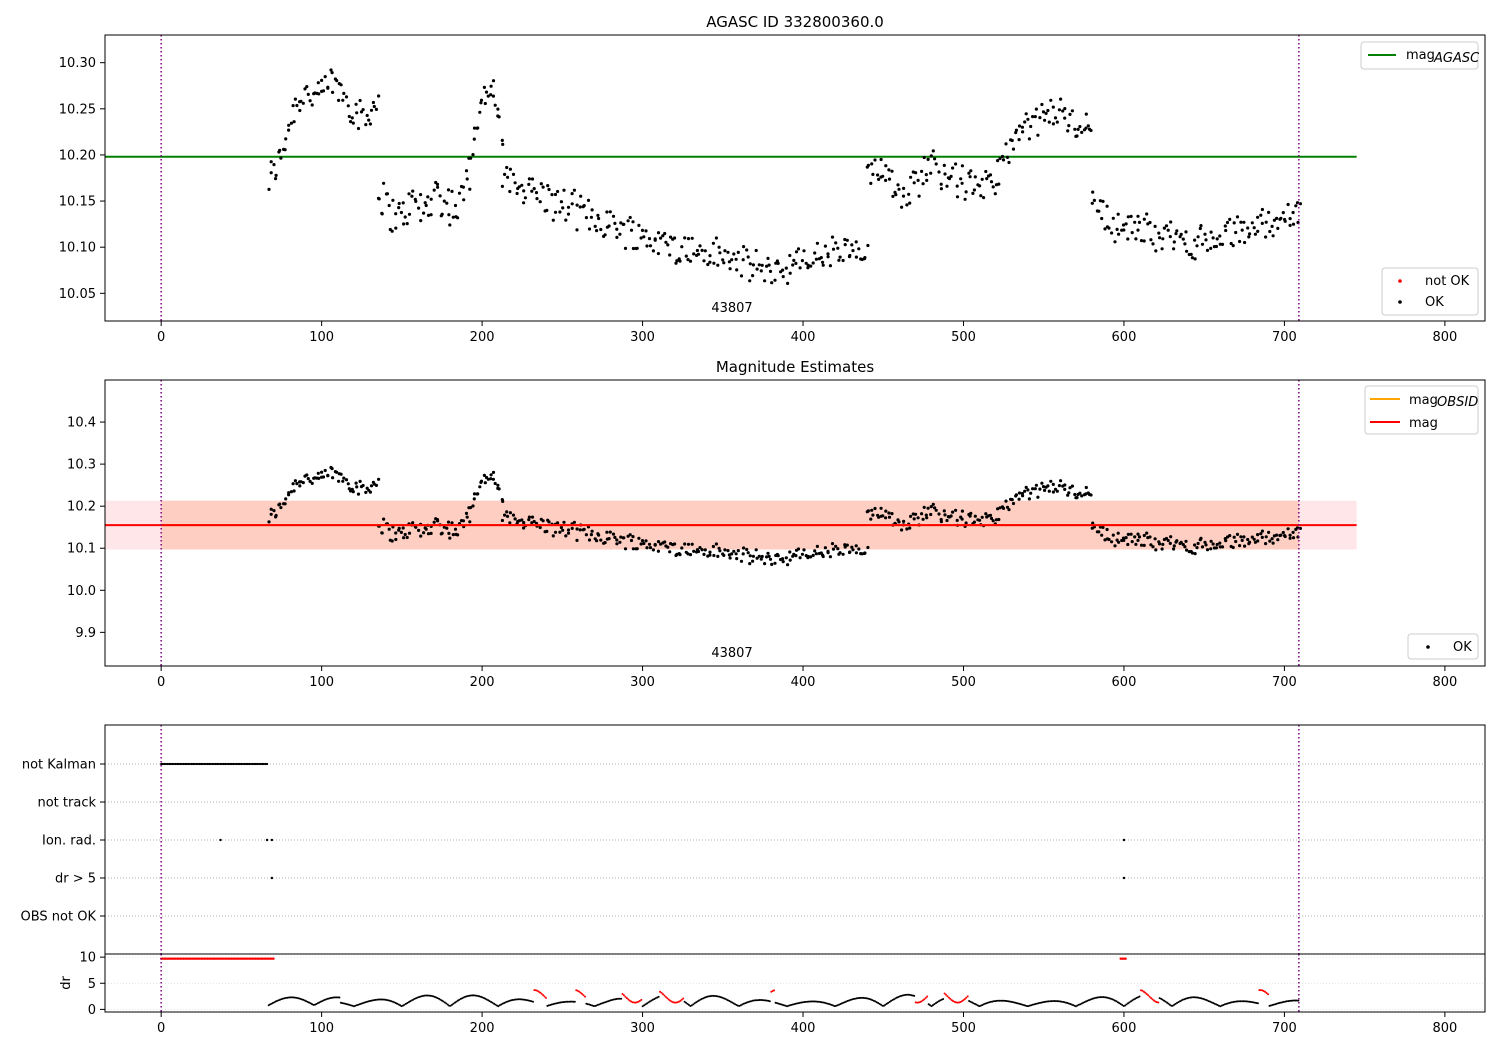  Describe the element at coordinates (731, 653) in the screenshot. I see `panel-magnitude-annotation: 43807` at that location.